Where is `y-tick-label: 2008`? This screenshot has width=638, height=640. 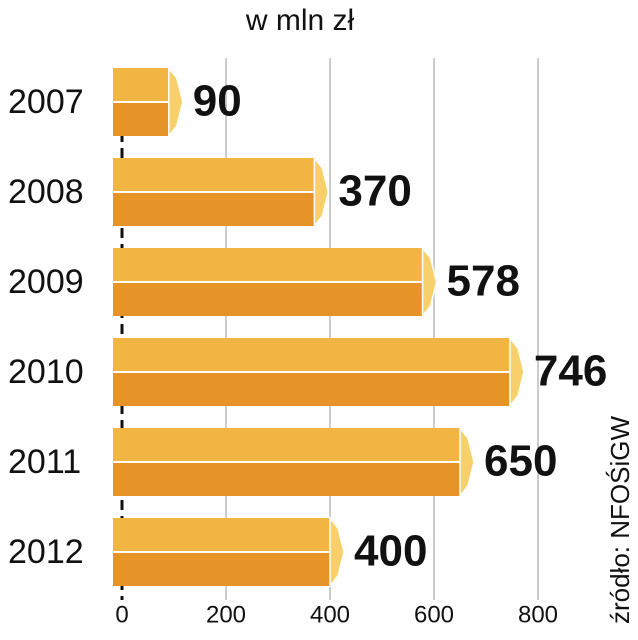 y-tick-label: 2008 is located at coordinates (46, 192).